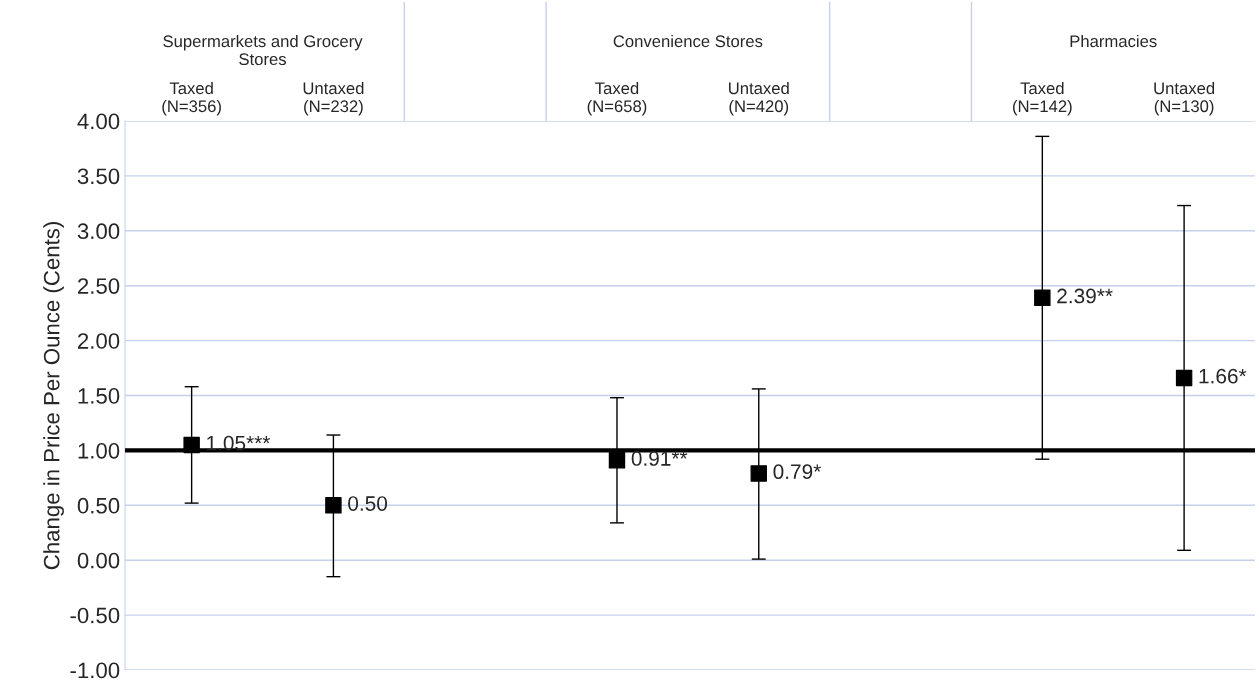  Describe the element at coordinates (1042, 98) in the screenshot. I see `x-tick-label: Taxed (N=142)` at that location.